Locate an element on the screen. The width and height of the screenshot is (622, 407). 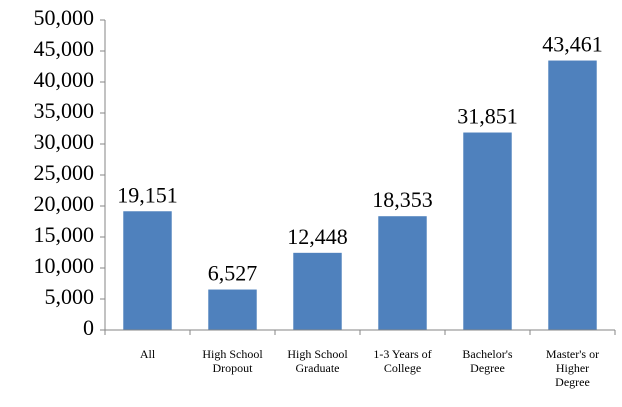
x-tick-label: High School Graduate is located at coordinates (317, 361).